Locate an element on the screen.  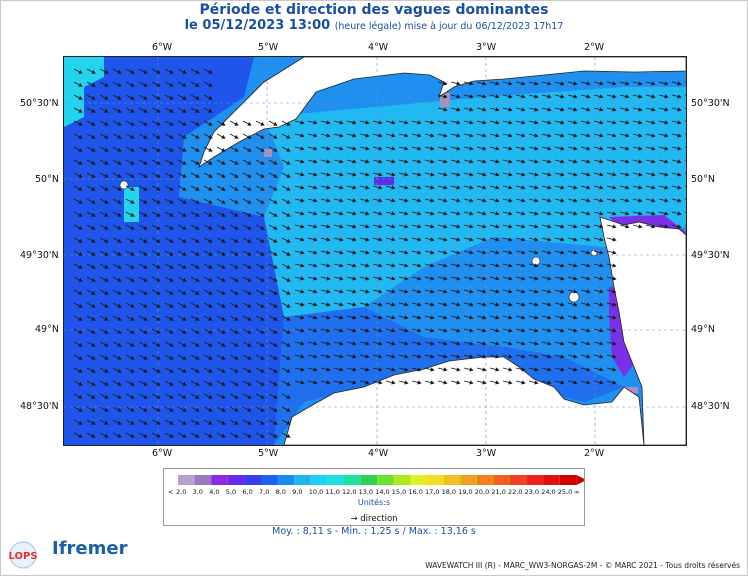
scale-tick-label: 15,0 is located at coordinates (399, 492).